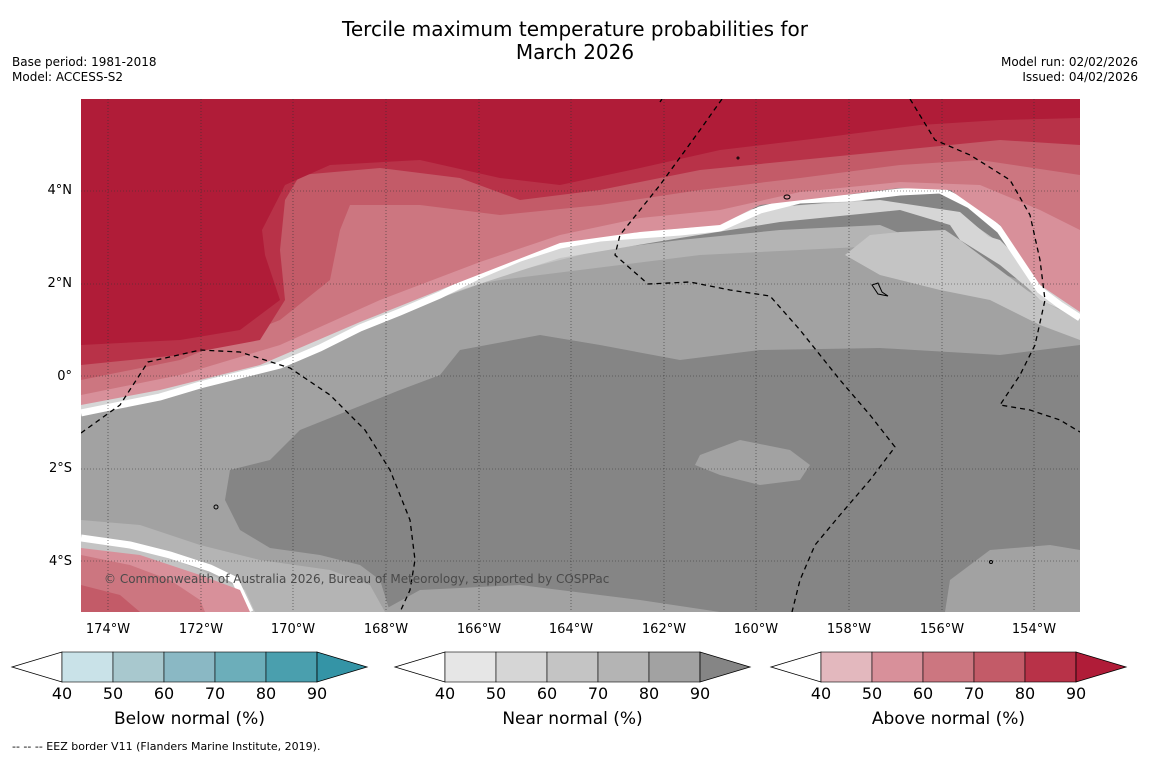 The height and width of the screenshot is (758, 1150). Describe the element at coordinates (942, 629) in the screenshot. I see `lon-label-156w: 156°W` at that location.